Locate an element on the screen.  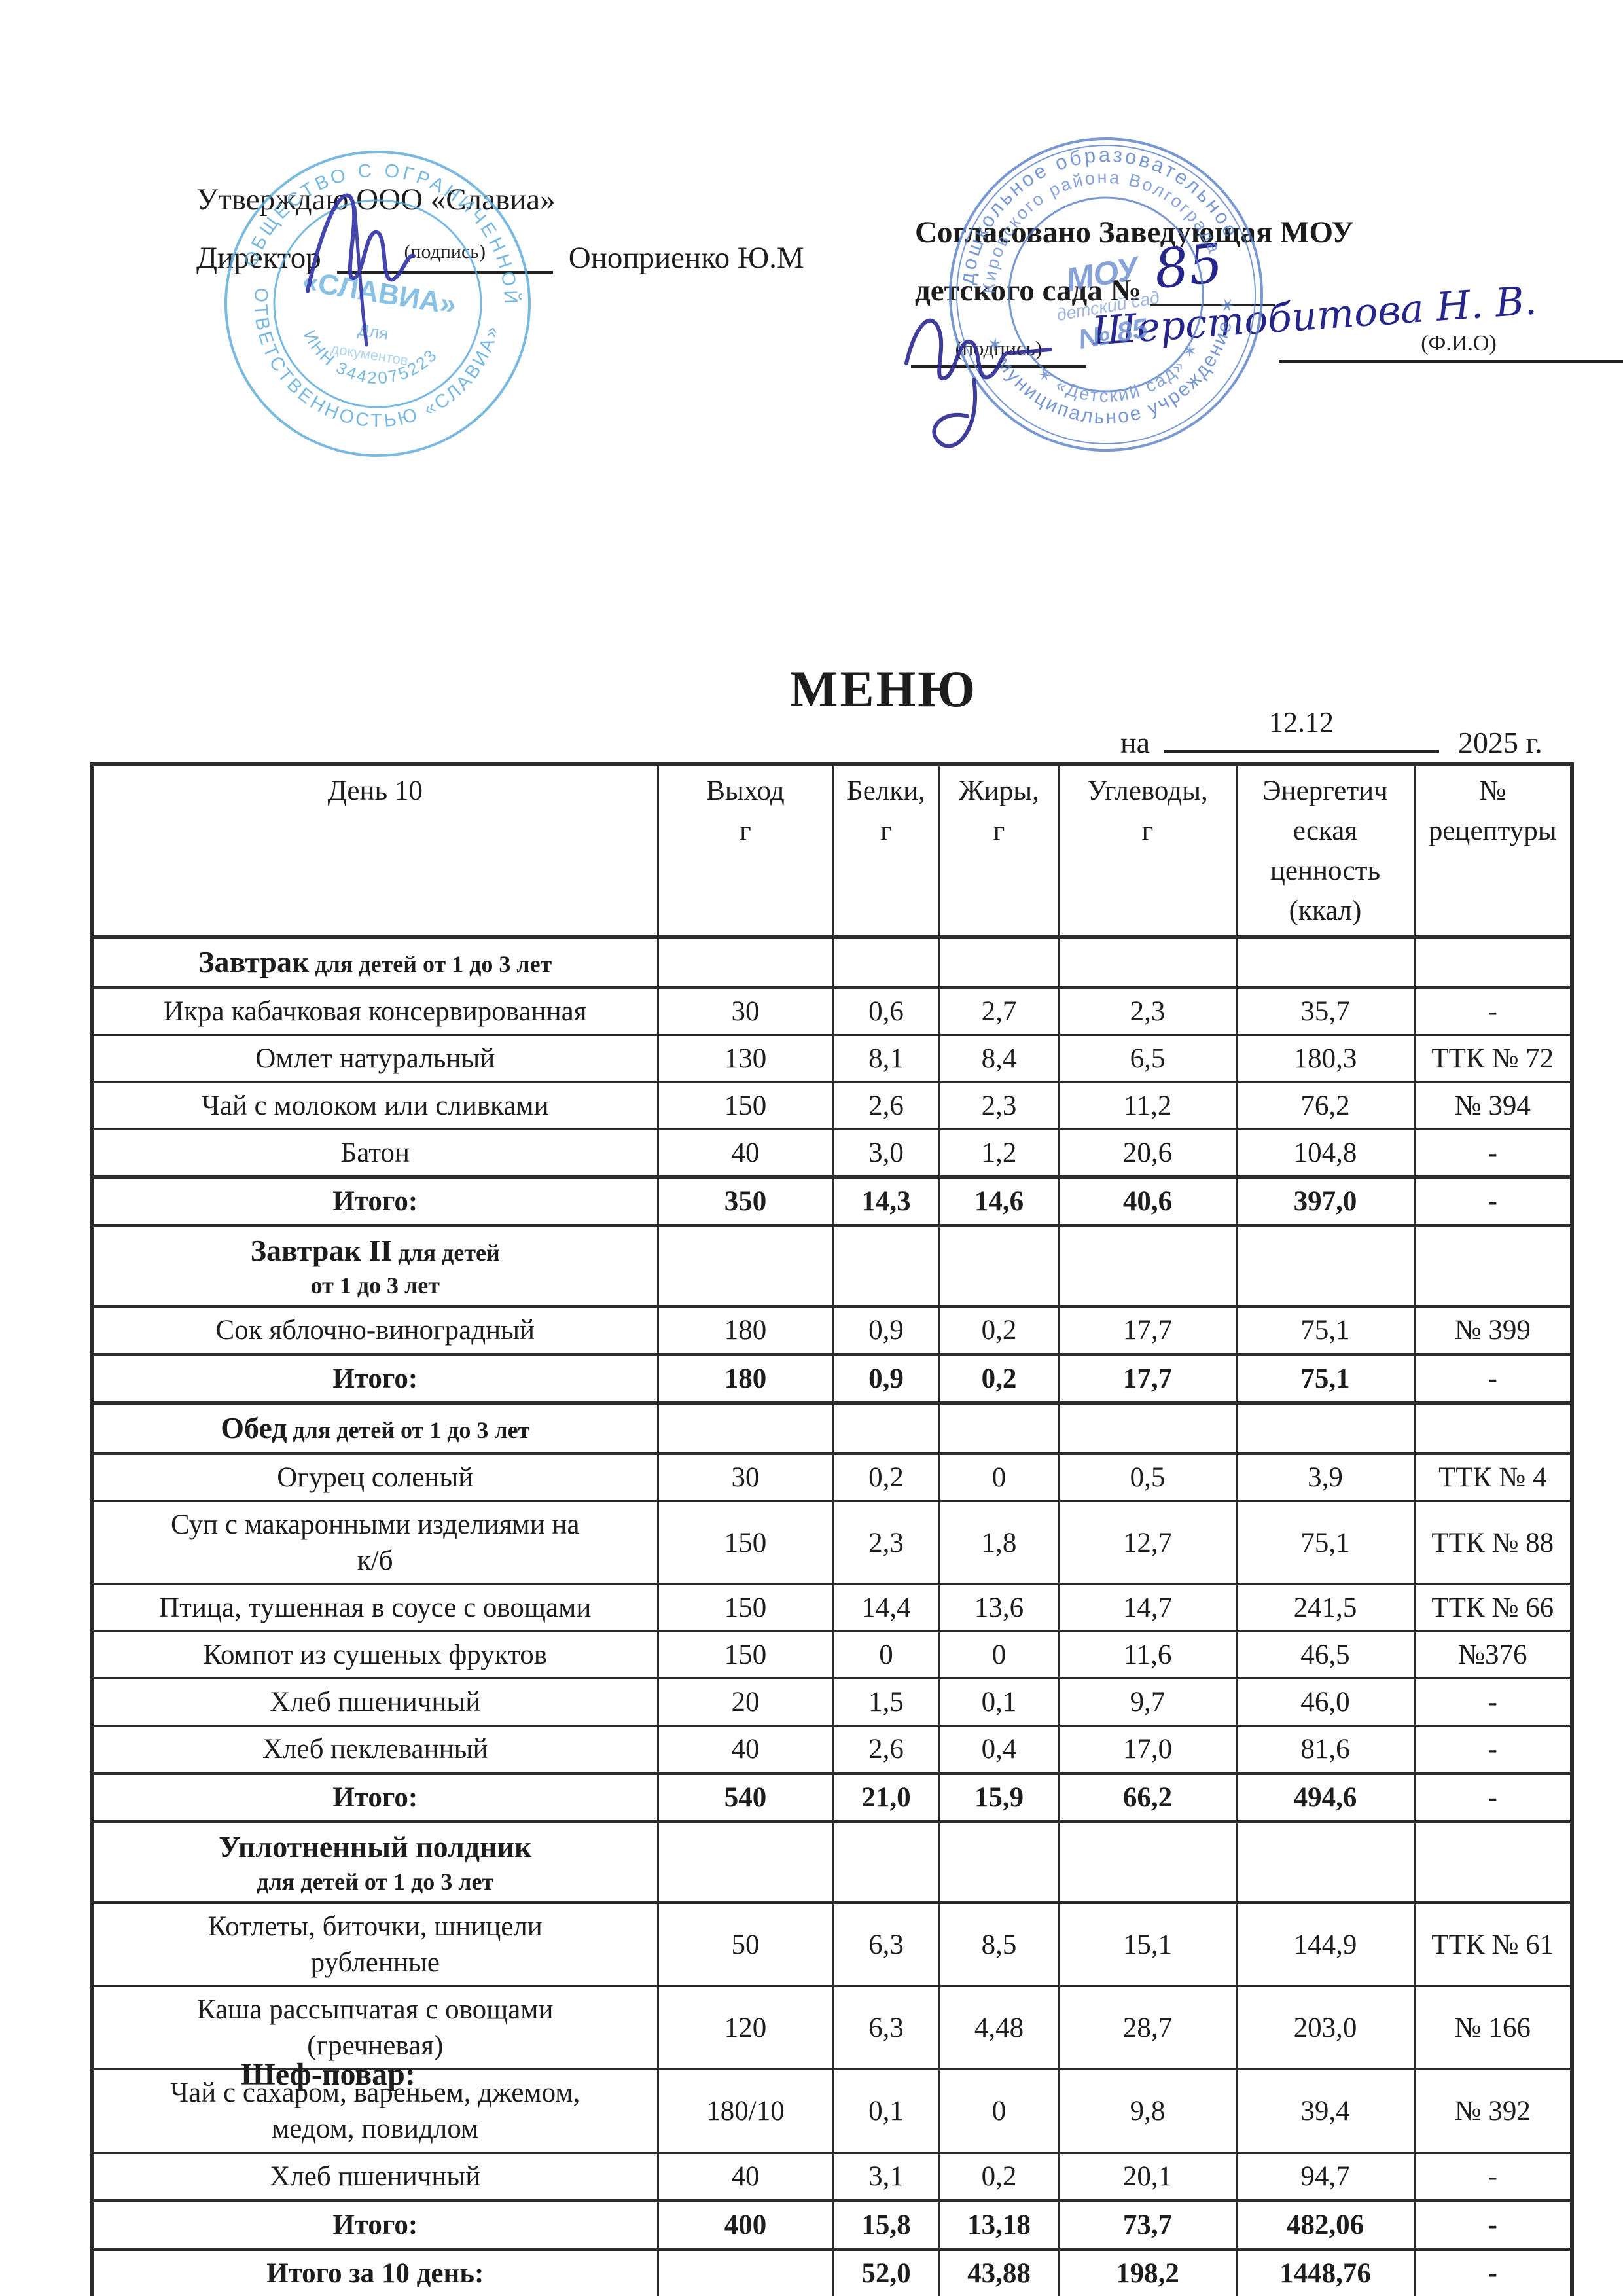
approval-right-line2: детского сада № is located at coordinates (1095, 288).